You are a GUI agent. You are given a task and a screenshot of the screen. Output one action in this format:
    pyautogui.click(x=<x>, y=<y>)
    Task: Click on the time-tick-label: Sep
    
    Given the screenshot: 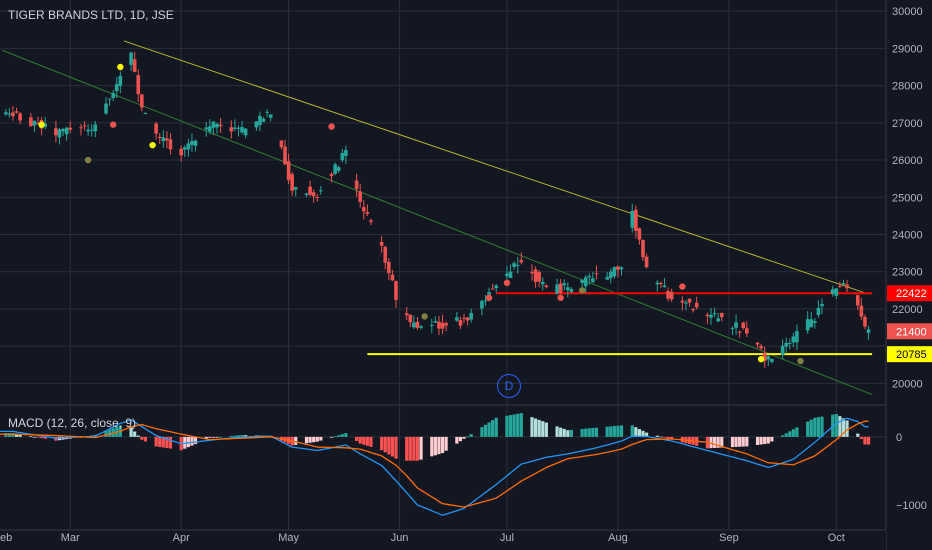 What is the action you would take?
    pyautogui.click(x=729, y=538)
    